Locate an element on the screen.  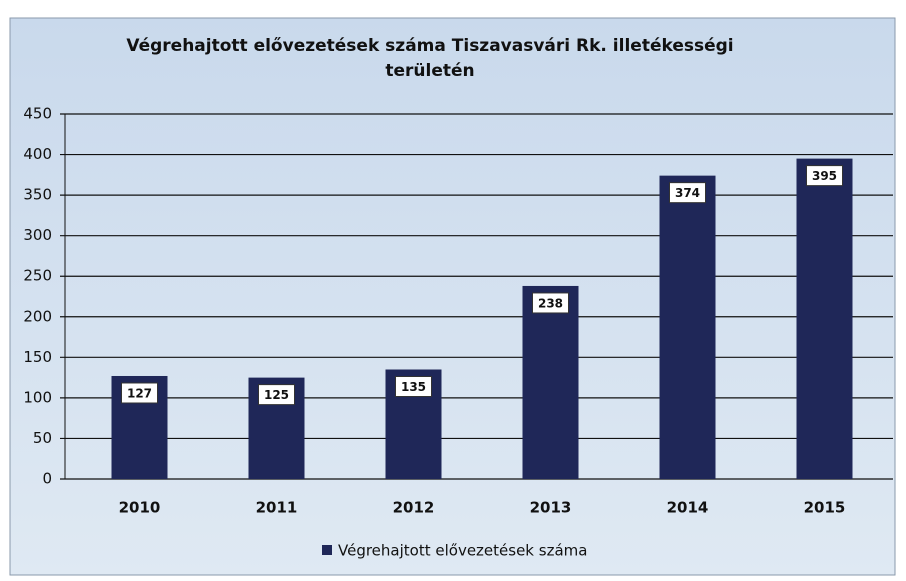
y-tick-label: 350 is located at coordinates (37, 195).